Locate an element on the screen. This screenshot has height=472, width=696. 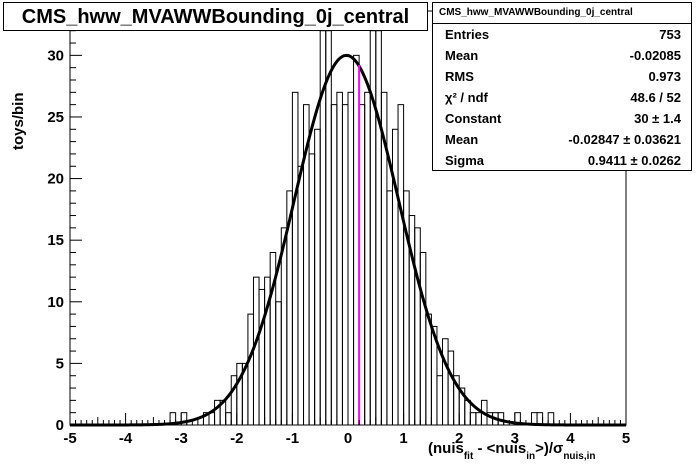
stats-row-rms: RMS 0.973 is located at coordinates (562, 76).